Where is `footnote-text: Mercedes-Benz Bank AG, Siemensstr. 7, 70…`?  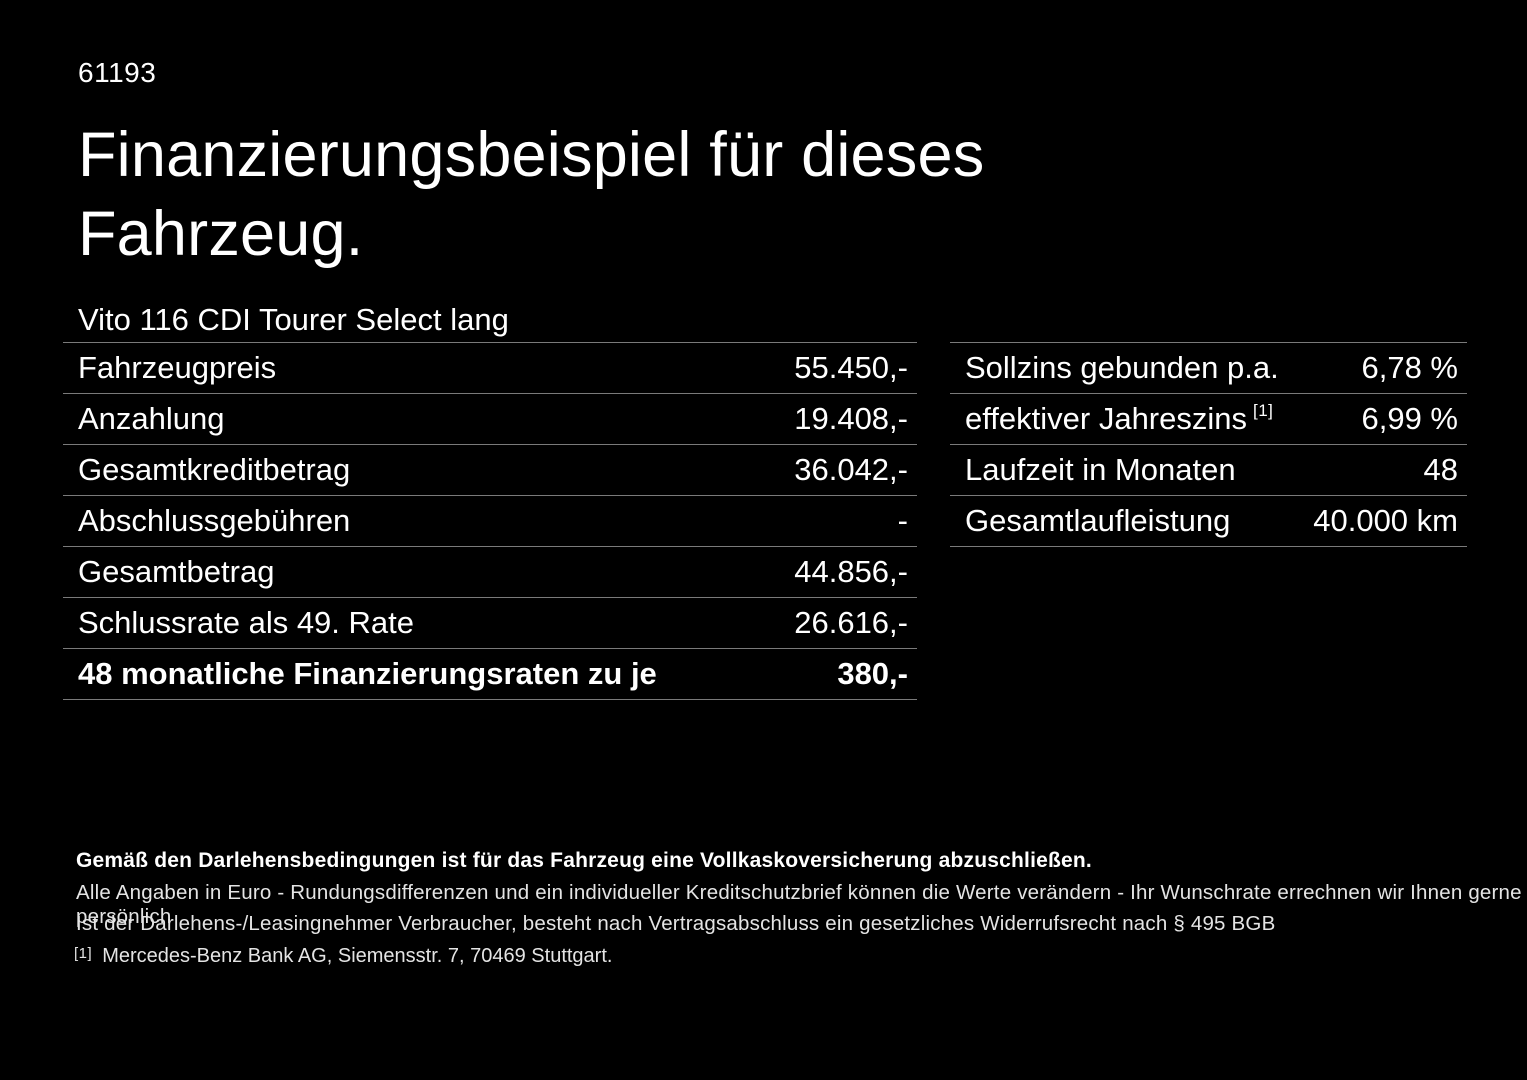 footnote-text: Mercedes-Benz Bank AG, Siemensstr. 7, 70… is located at coordinates (357, 956).